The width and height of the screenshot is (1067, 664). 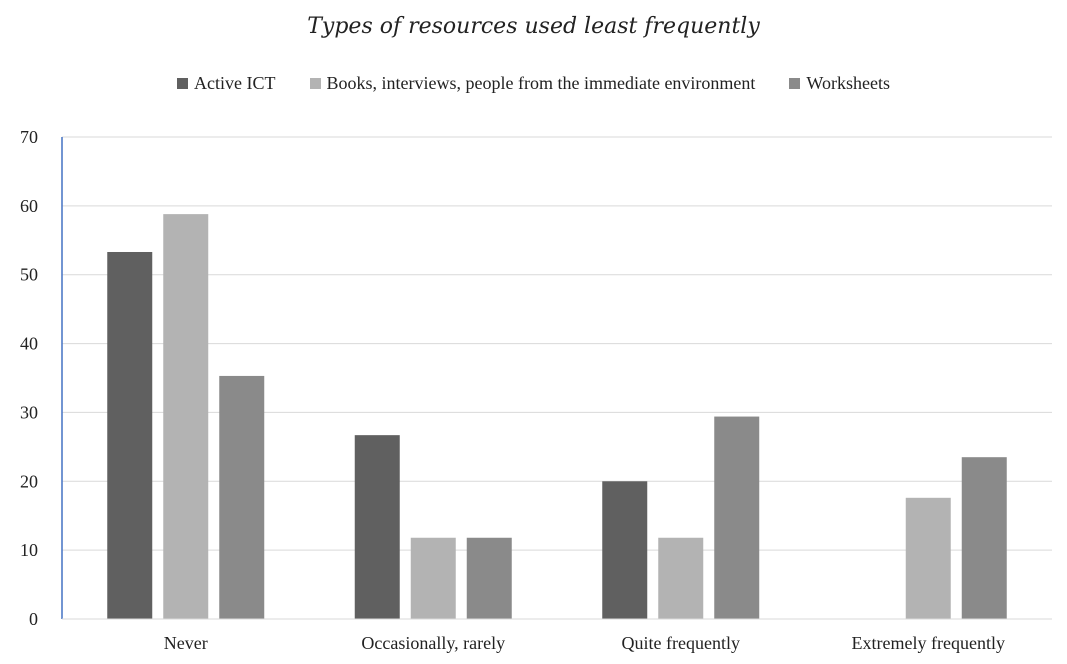 I want to click on x-tick-label: Never, so click(x=186, y=643).